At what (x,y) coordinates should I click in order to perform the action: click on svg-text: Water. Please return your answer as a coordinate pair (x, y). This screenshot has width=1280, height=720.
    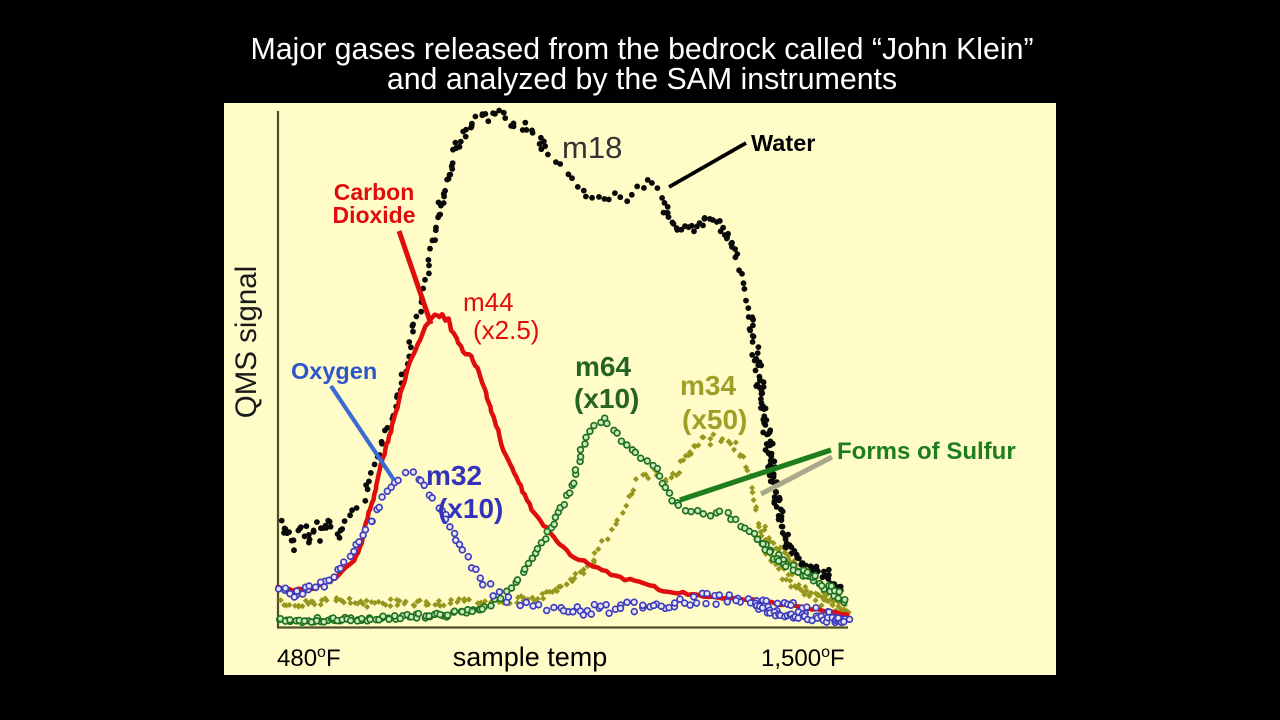
    Looking at the image, I should click on (783, 143).